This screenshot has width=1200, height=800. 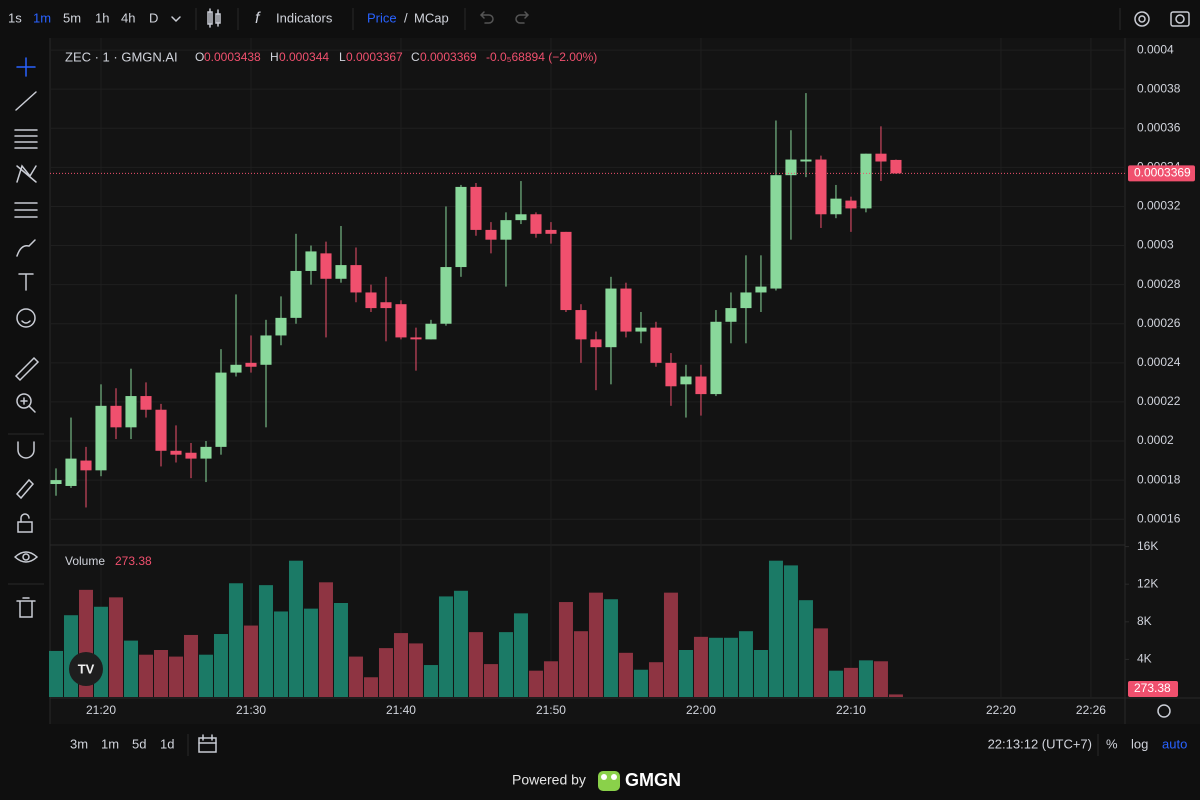 What do you see at coordinates (251, 710) in the screenshot?
I see `x-tick-label: 21:30` at bounding box center [251, 710].